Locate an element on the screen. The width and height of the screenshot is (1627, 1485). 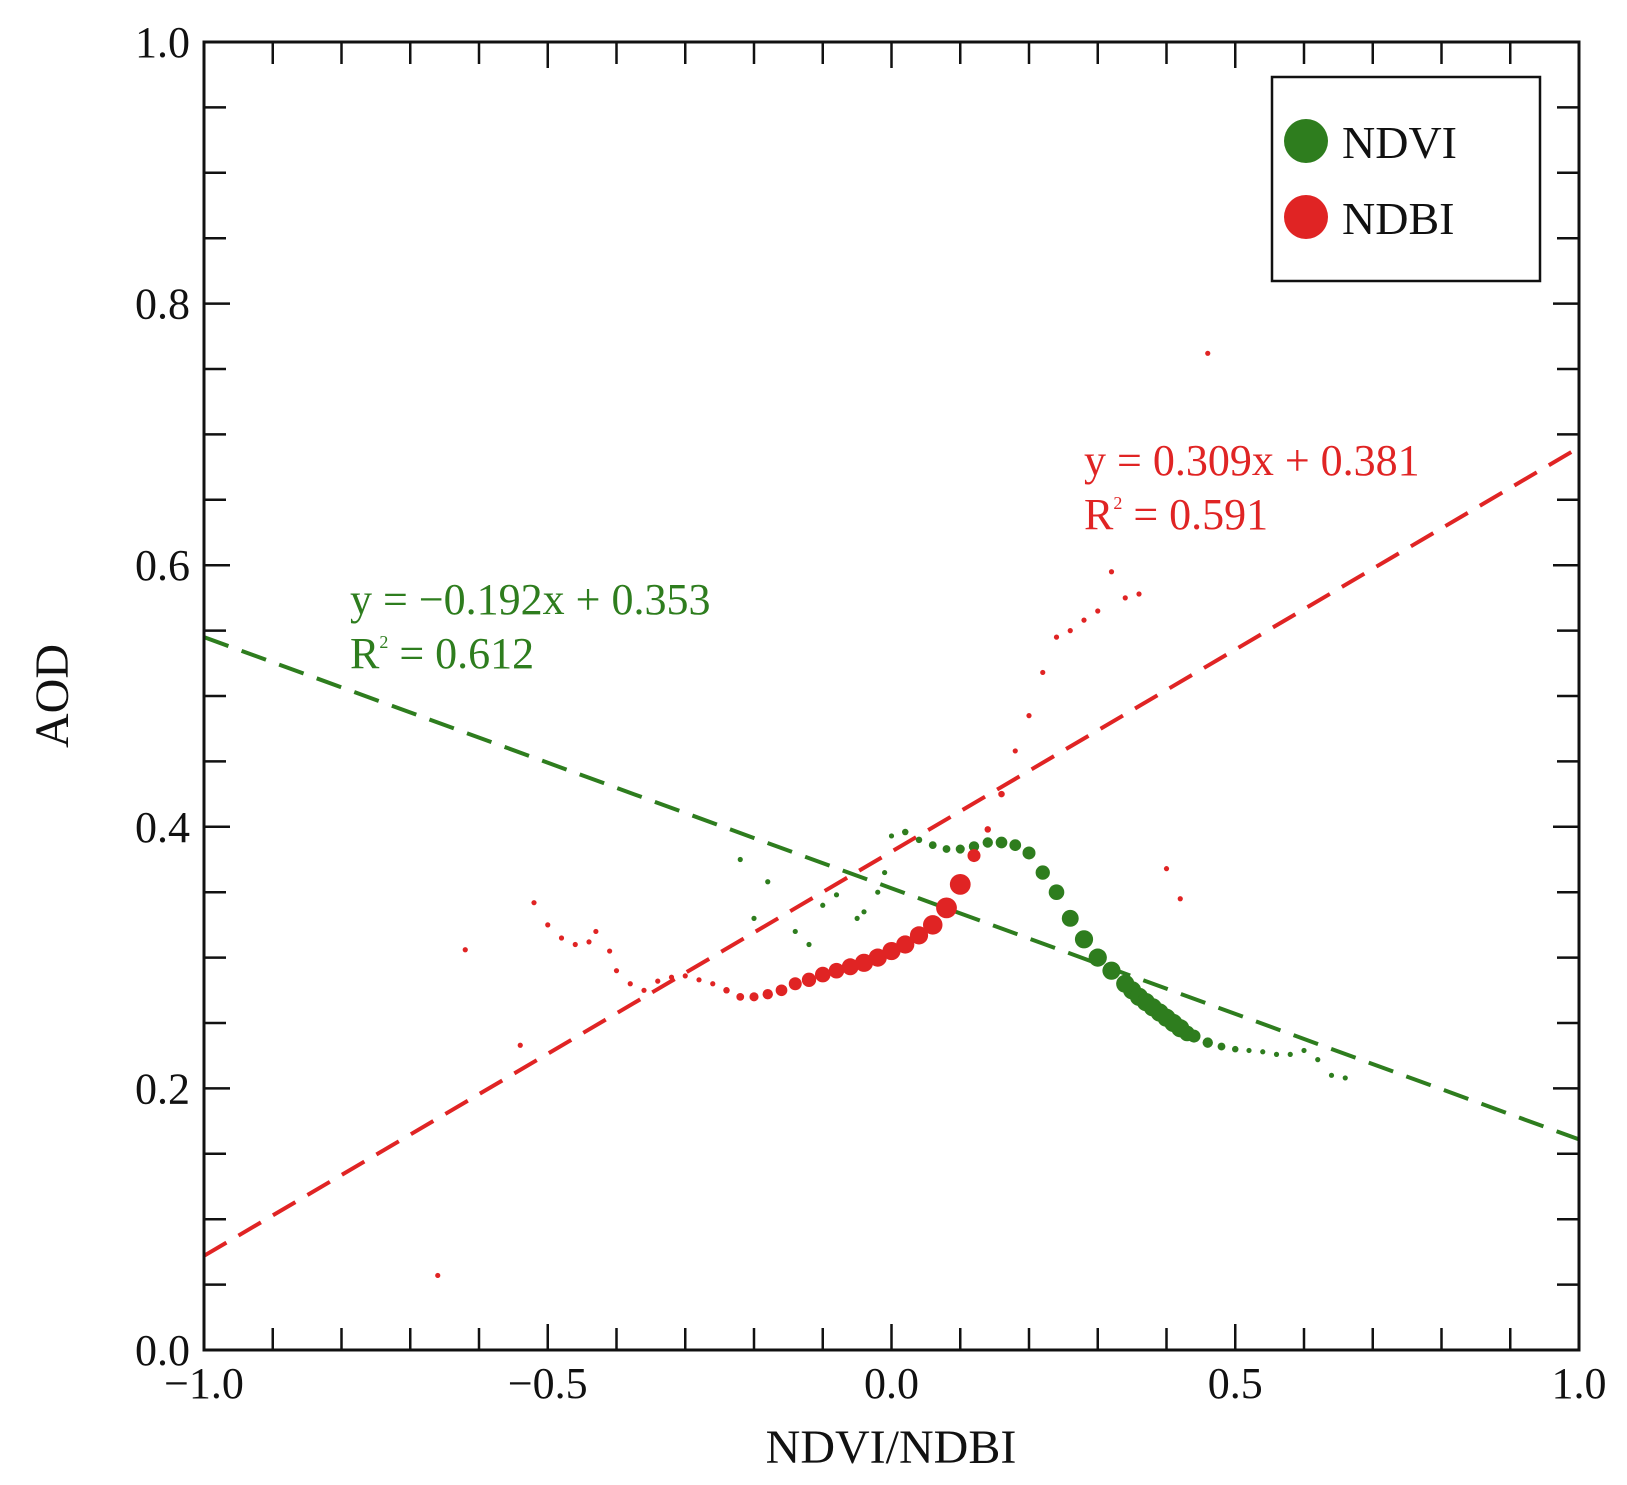
ndbi-fit-equation: y = 0.309x + 0.381 is located at coordinates (1252, 460).